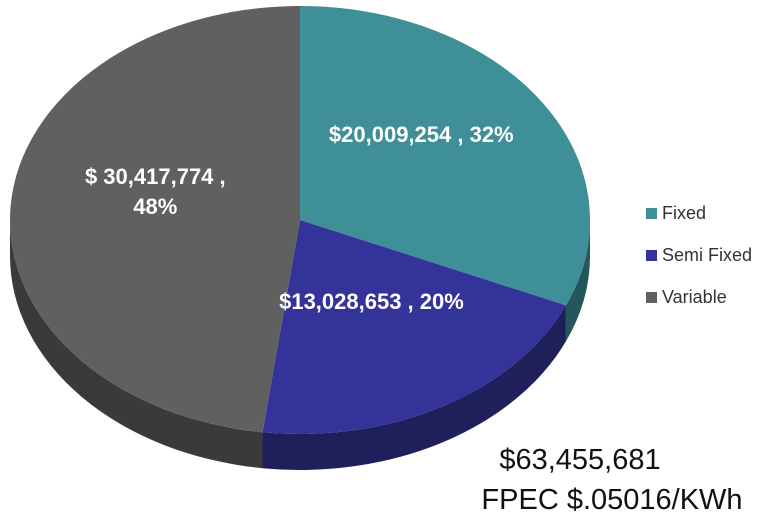 This screenshot has height=523, width=784. Describe the element at coordinates (580, 460) in the screenshot. I see `total-annotation: $63,455,681` at that location.